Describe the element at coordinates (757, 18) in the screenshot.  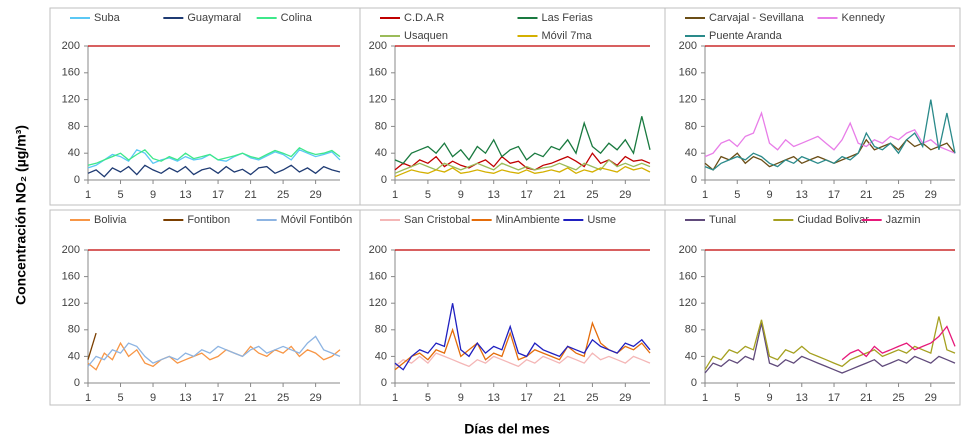
I see `legend-label: Carvajal - Sevillana` at that location.